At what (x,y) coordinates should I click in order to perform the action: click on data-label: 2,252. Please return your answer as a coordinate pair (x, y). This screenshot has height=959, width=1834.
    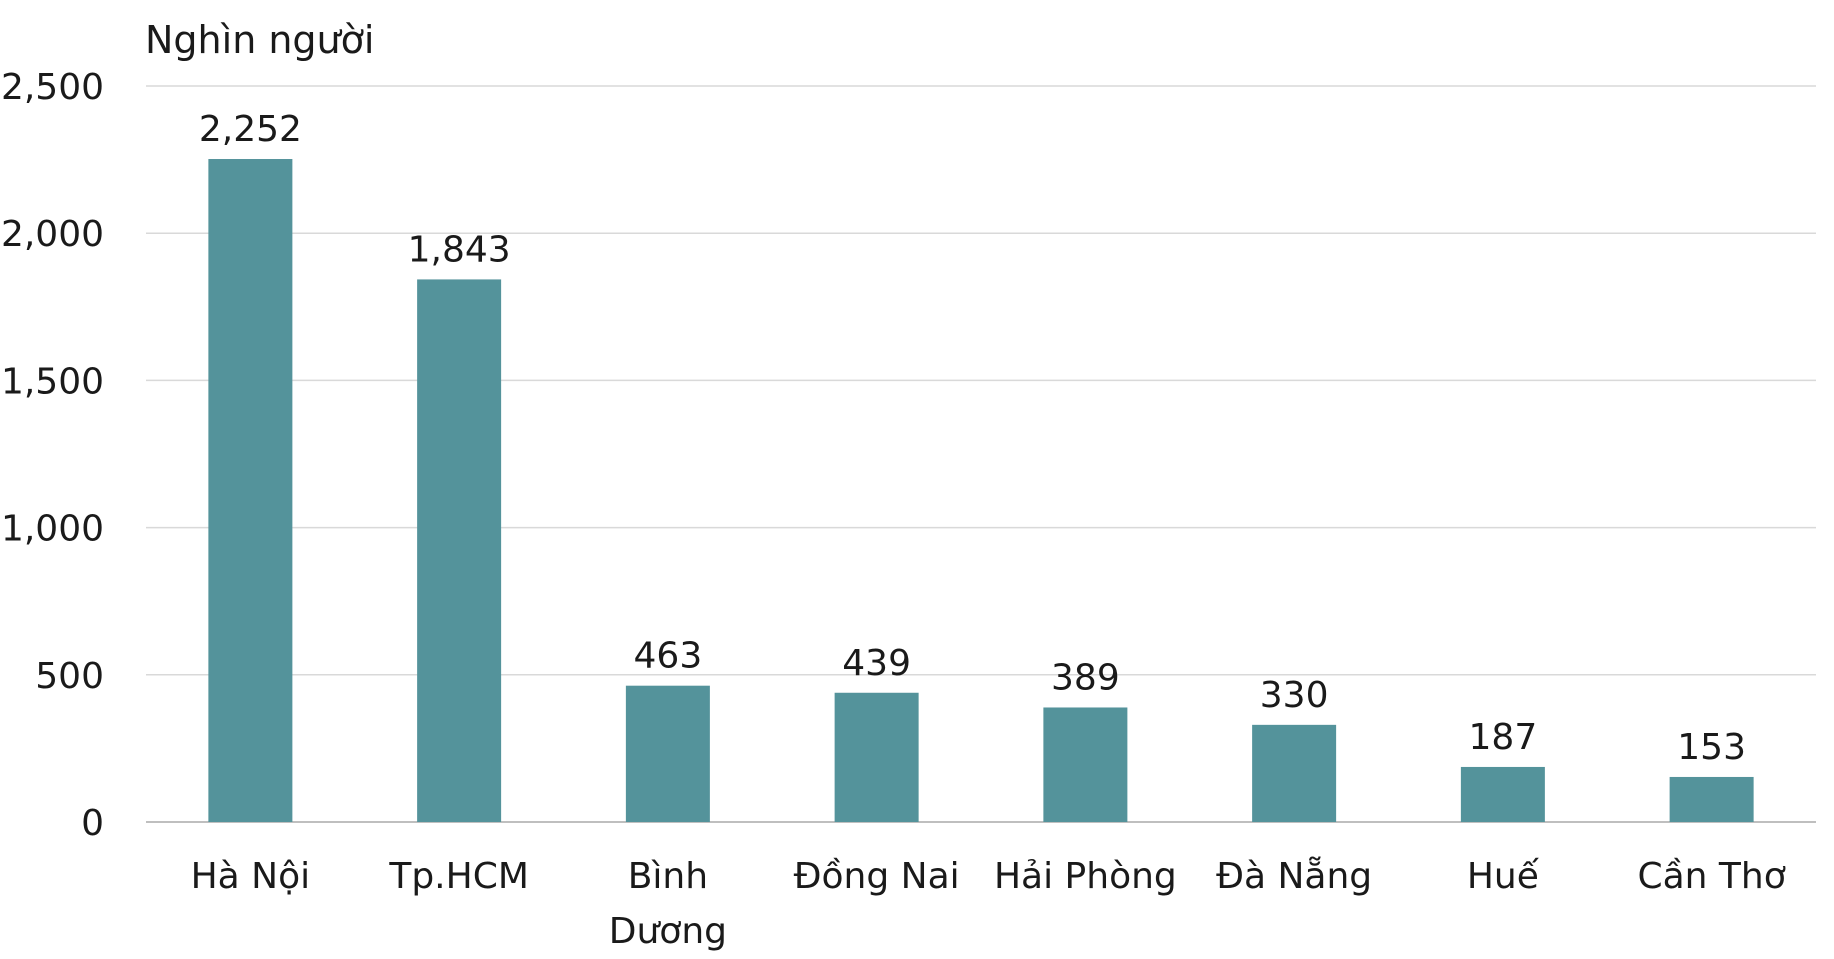
    Looking at the image, I should click on (250, 129).